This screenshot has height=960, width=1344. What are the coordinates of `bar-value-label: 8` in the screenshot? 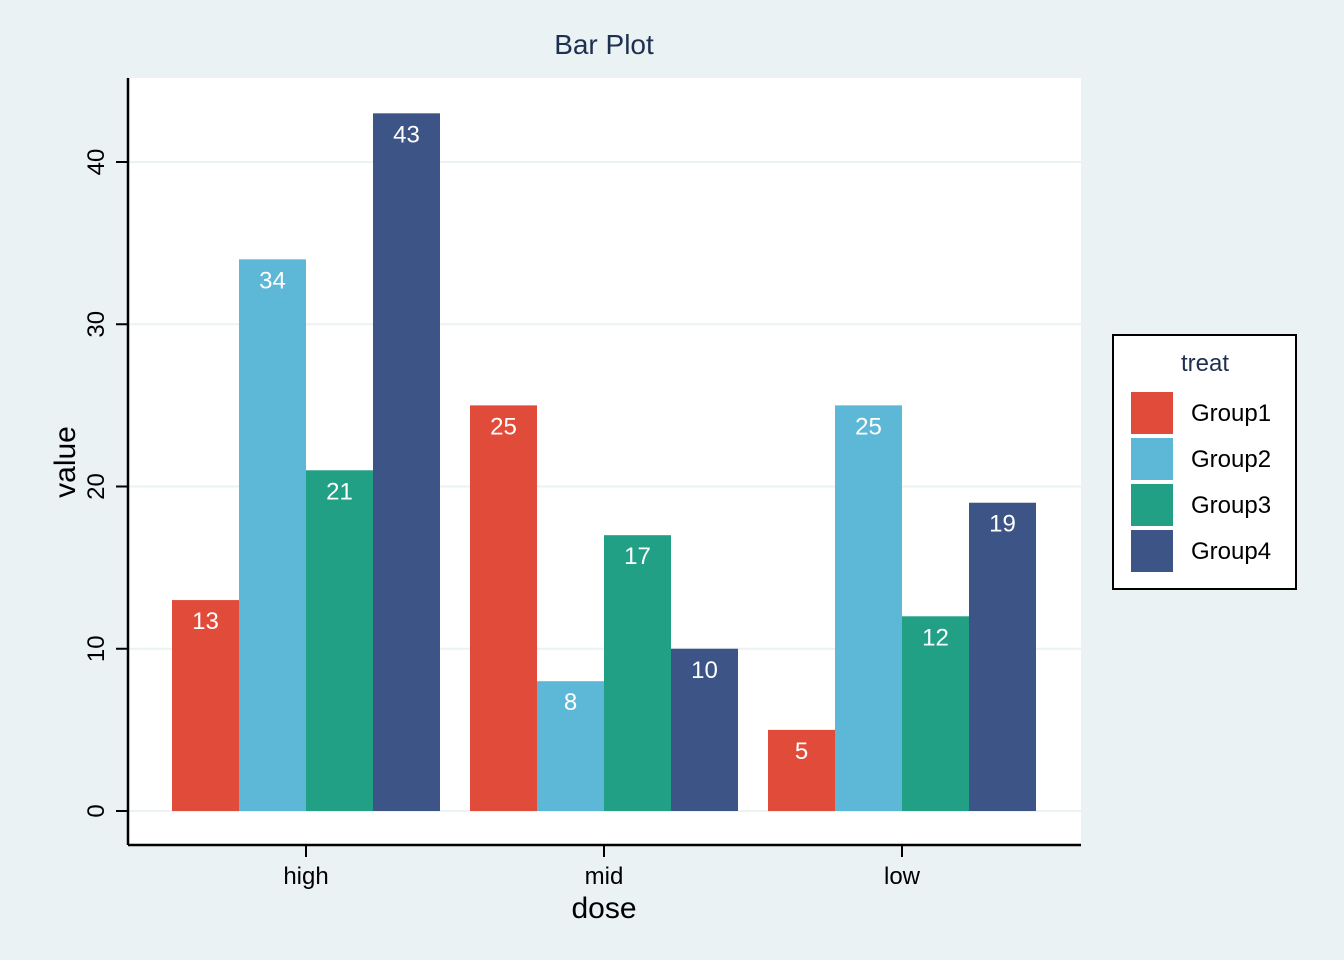 It's located at (570, 702).